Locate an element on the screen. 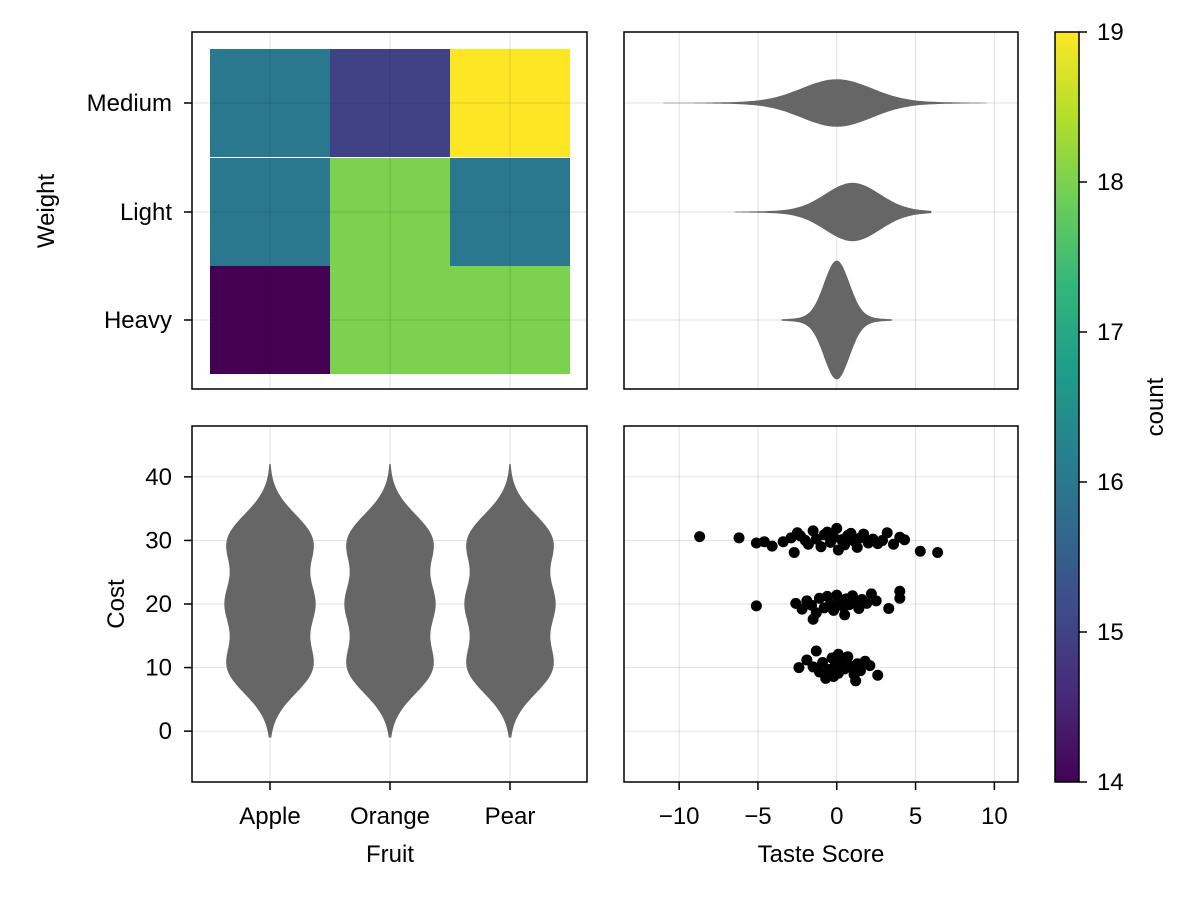 This screenshot has height=900, width=1200. taste-x-tick-label: 5 is located at coordinates (915, 816).